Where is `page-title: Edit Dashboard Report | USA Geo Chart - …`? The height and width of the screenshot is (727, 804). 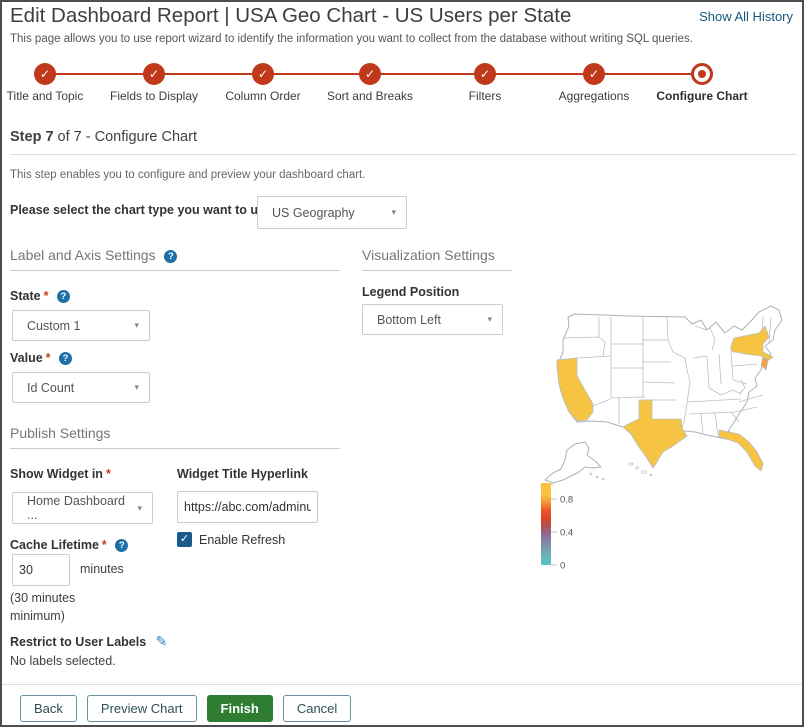
page-title: Edit Dashboard Report | USA Geo Chart - … is located at coordinates (291, 15).